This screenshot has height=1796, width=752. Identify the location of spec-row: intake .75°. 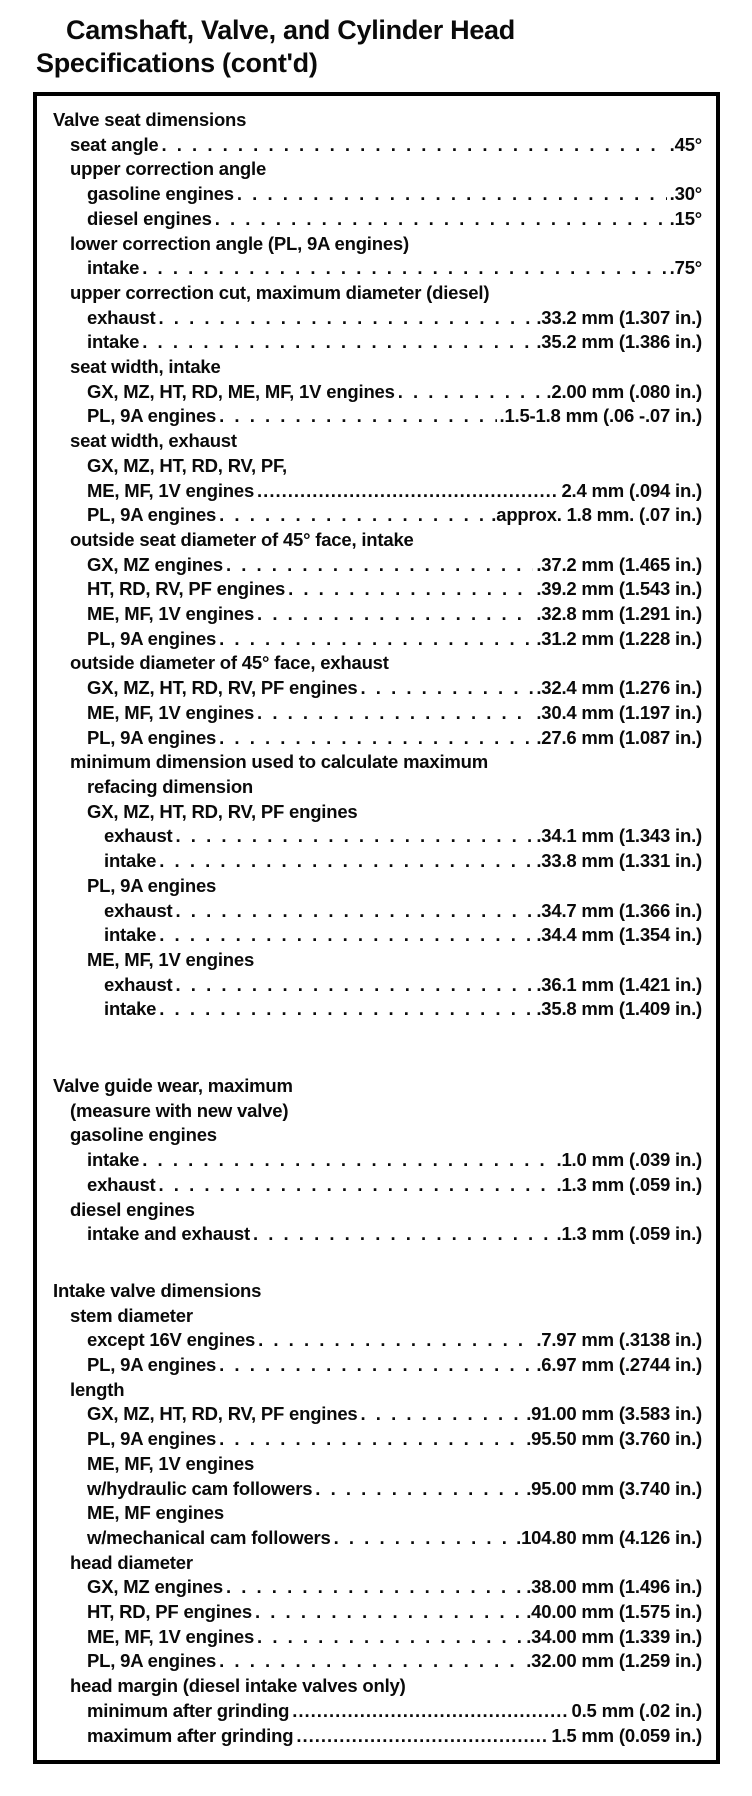
(377, 268).